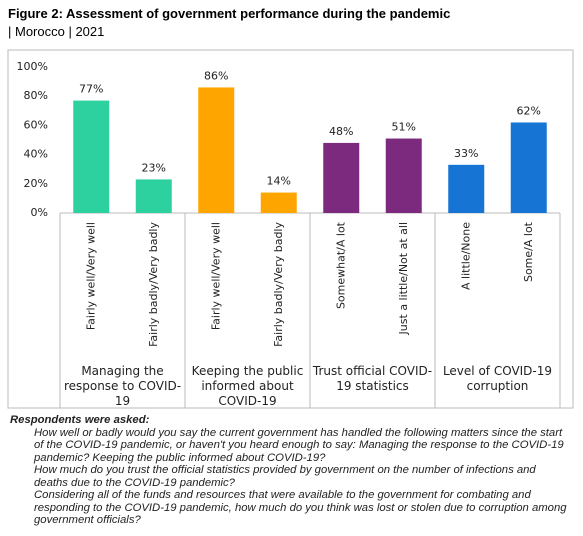 This screenshot has width=583, height=536. What do you see at coordinates (122, 386) in the screenshot?
I see `group-label: Managing the response to COVID-19` at bounding box center [122, 386].